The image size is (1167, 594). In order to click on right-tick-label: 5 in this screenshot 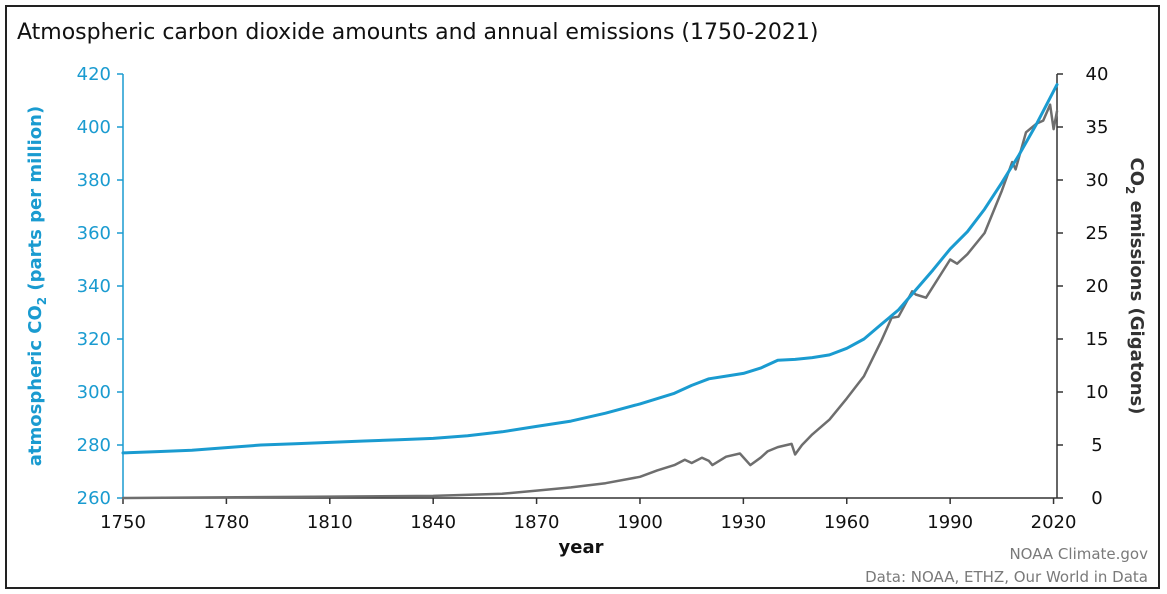, I will do `click(1096, 445)`.